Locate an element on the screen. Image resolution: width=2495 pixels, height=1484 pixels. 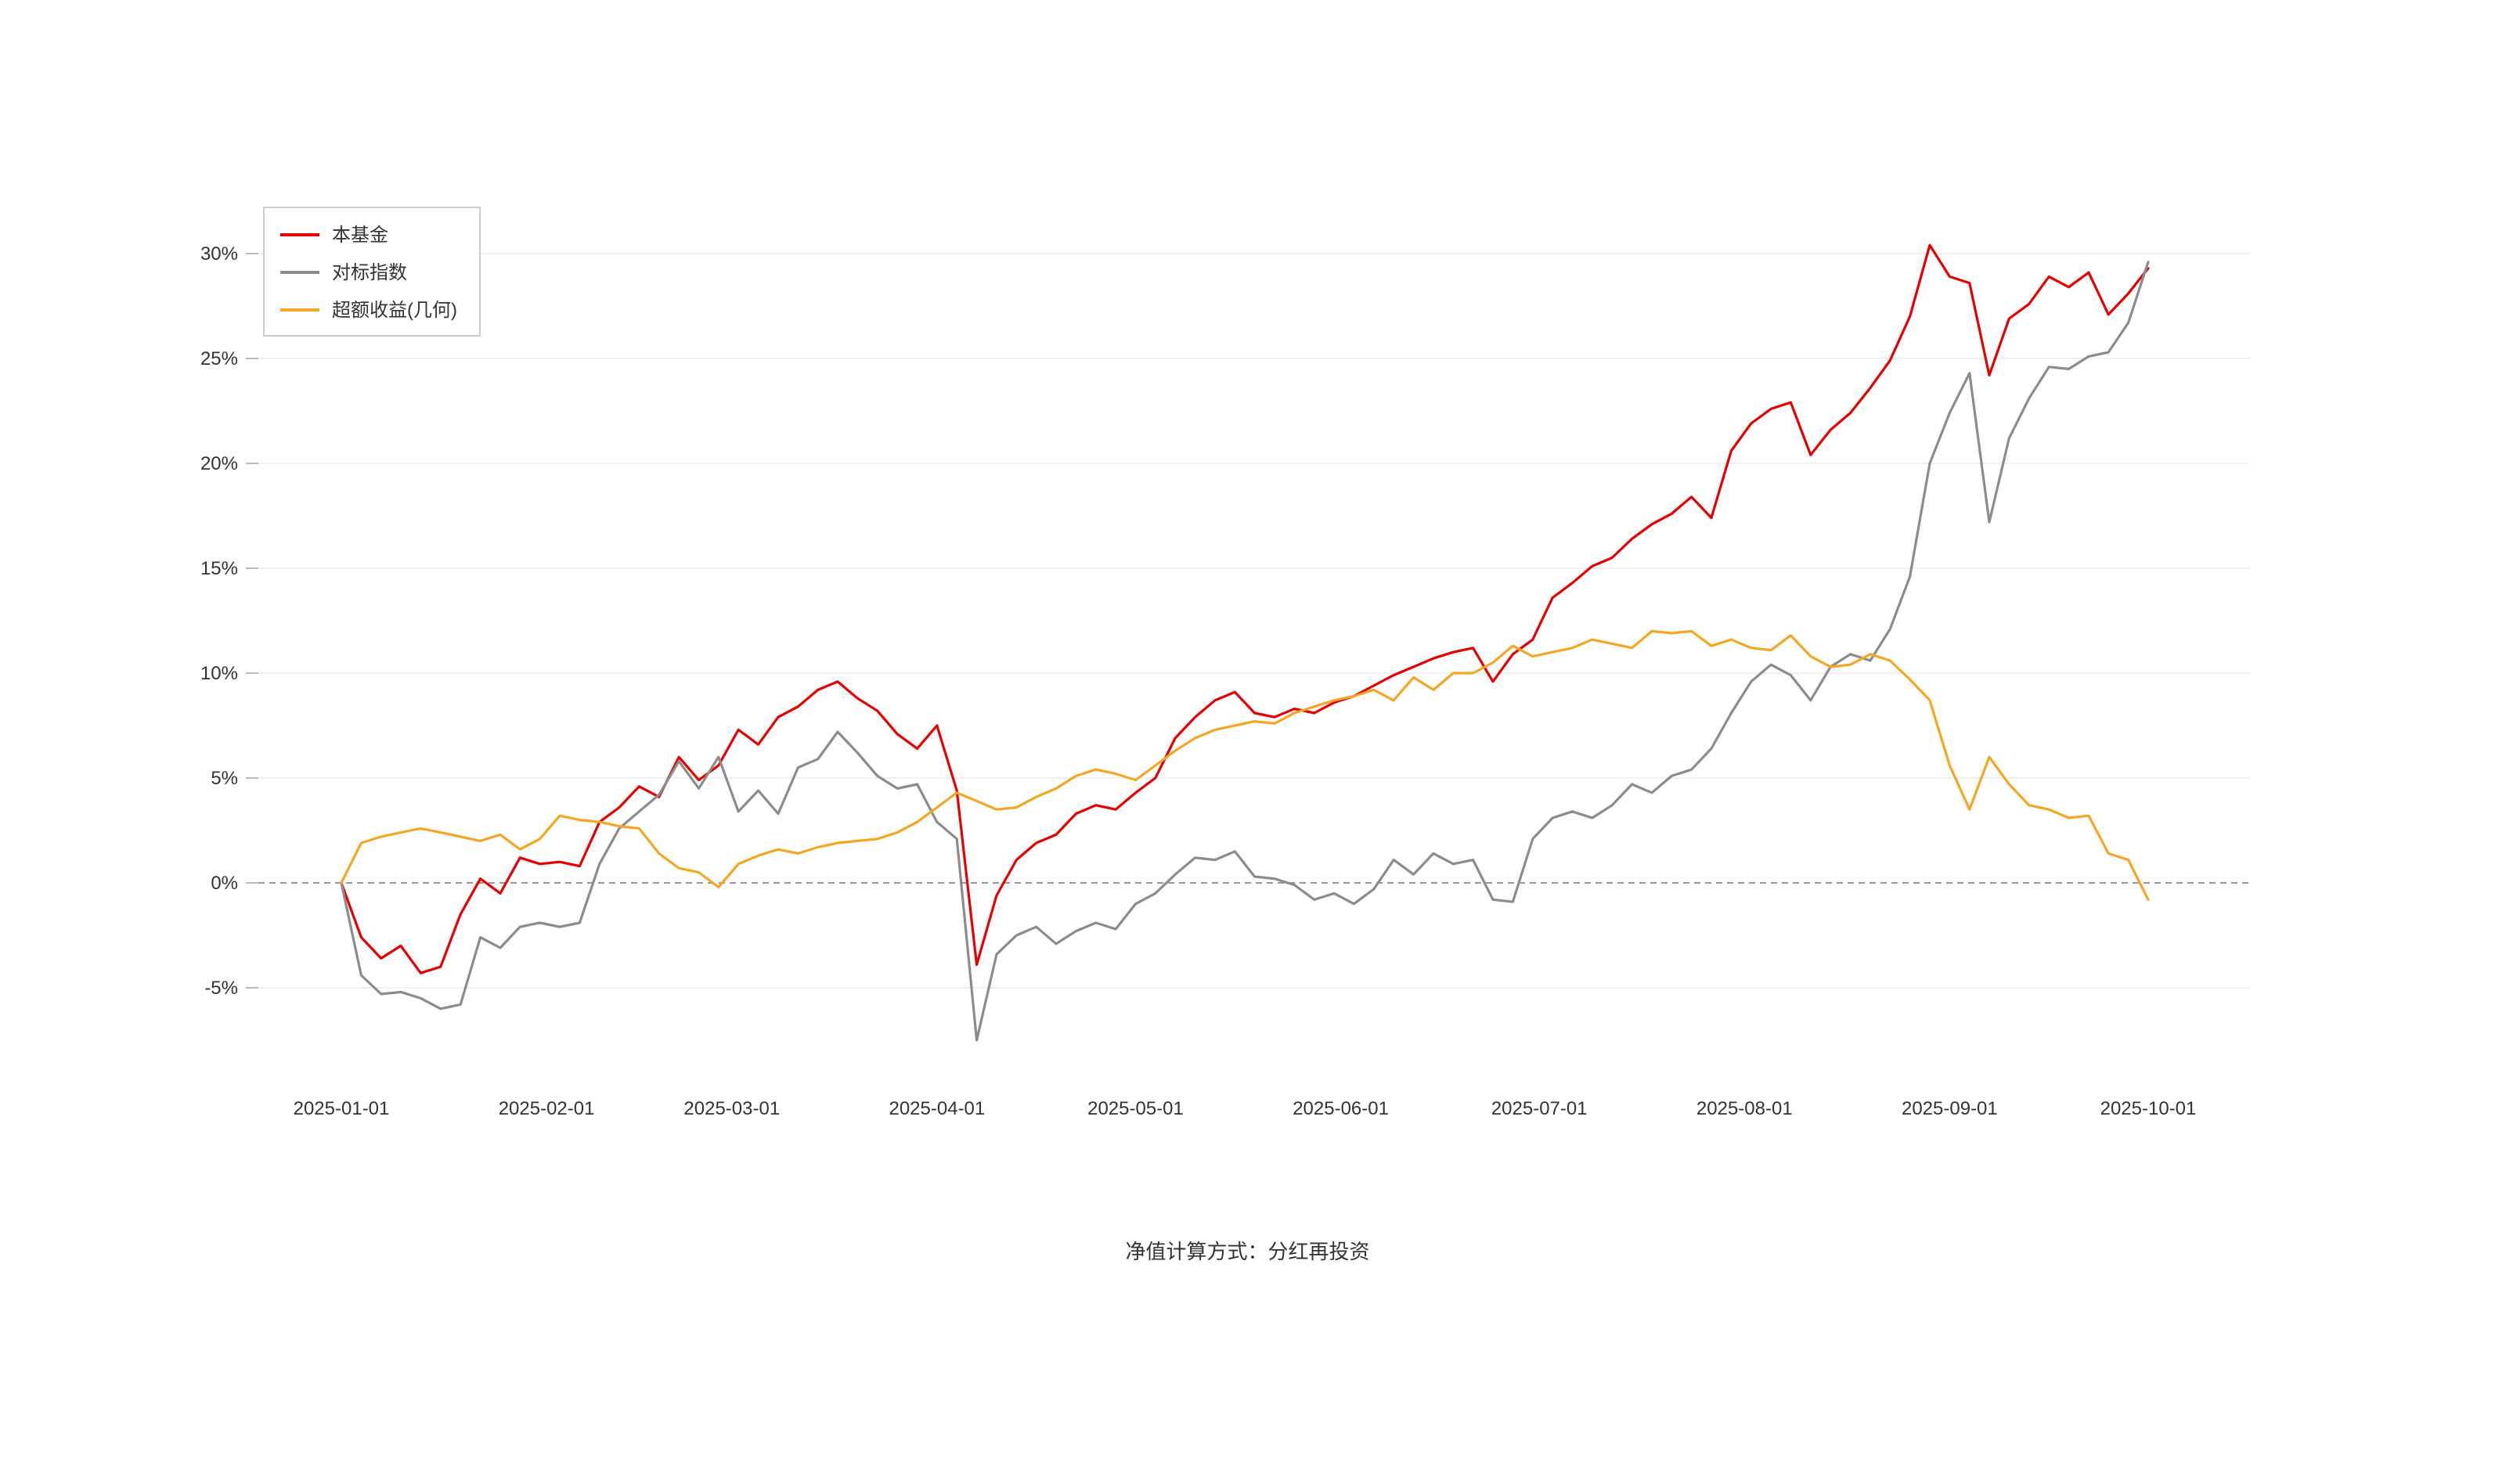
y-tick-label: 20% is located at coordinates (219, 463).